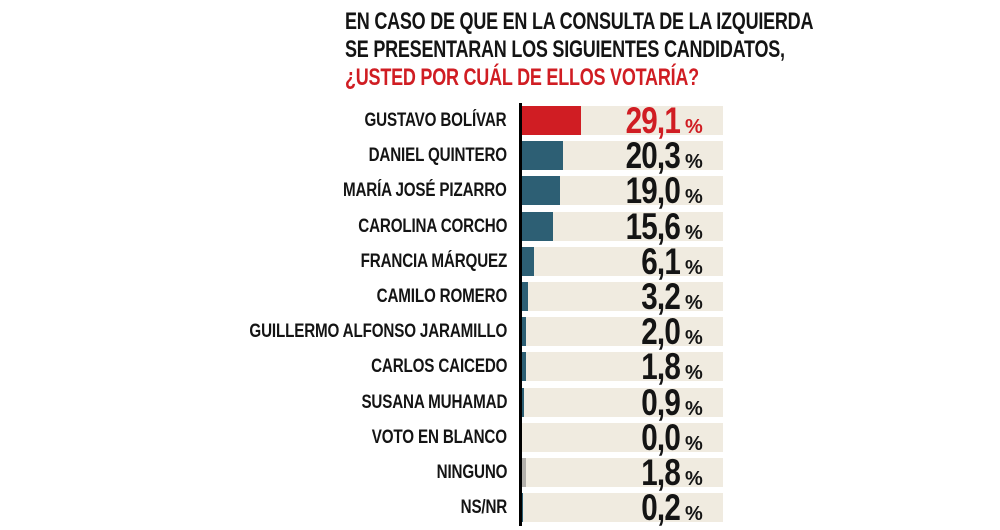 The height and width of the screenshot is (530, 1000). I want to click on candidate-label: VOTO EN BLANCO, so click(439, 437).